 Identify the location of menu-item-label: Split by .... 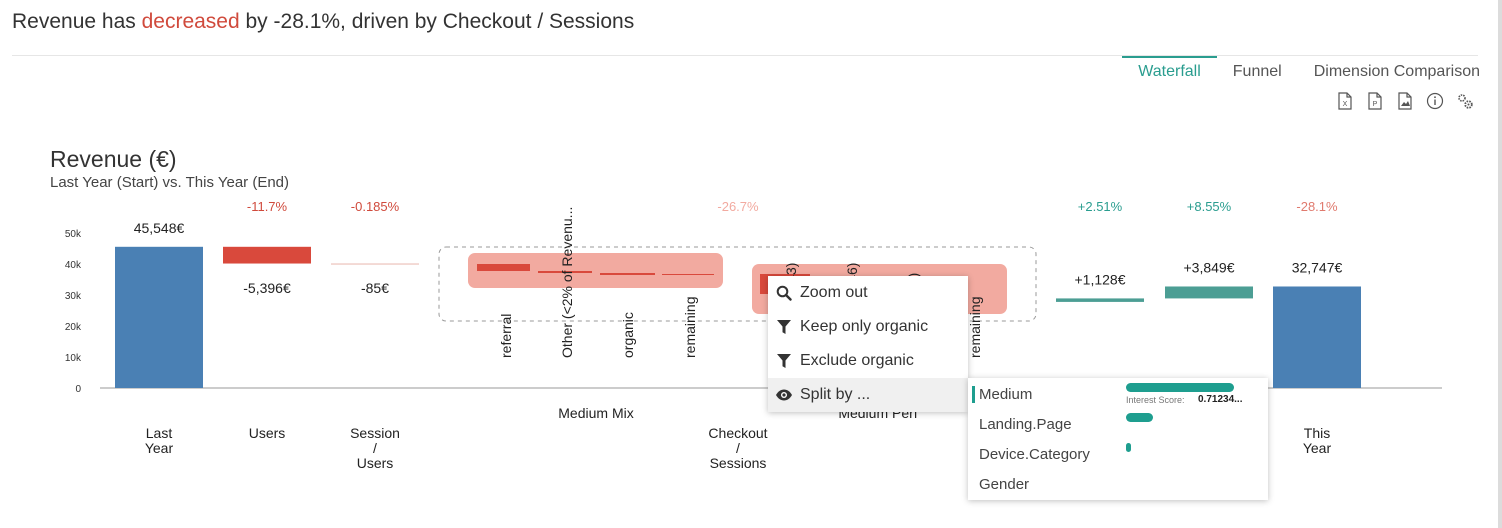
(835, 394).